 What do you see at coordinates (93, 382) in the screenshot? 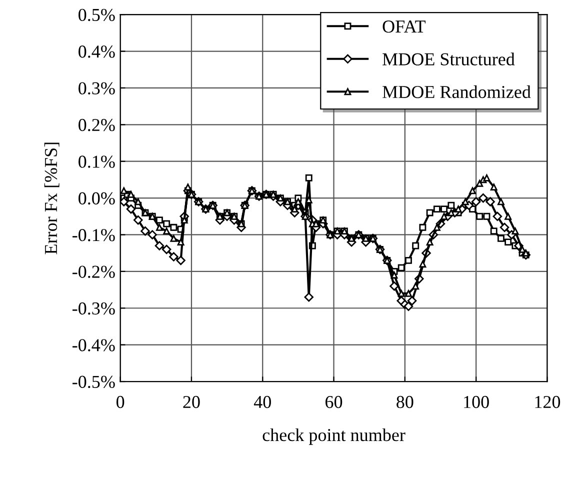
I see `y-tick-label: -0.5%` at bounding box center [93, 382].